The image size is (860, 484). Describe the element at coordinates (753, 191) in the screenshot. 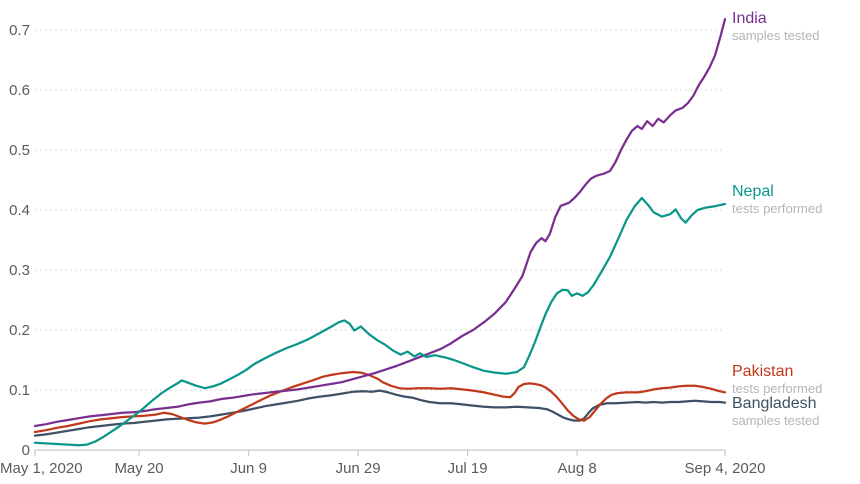

I see `series-name-nepal: Nepal` at that location.